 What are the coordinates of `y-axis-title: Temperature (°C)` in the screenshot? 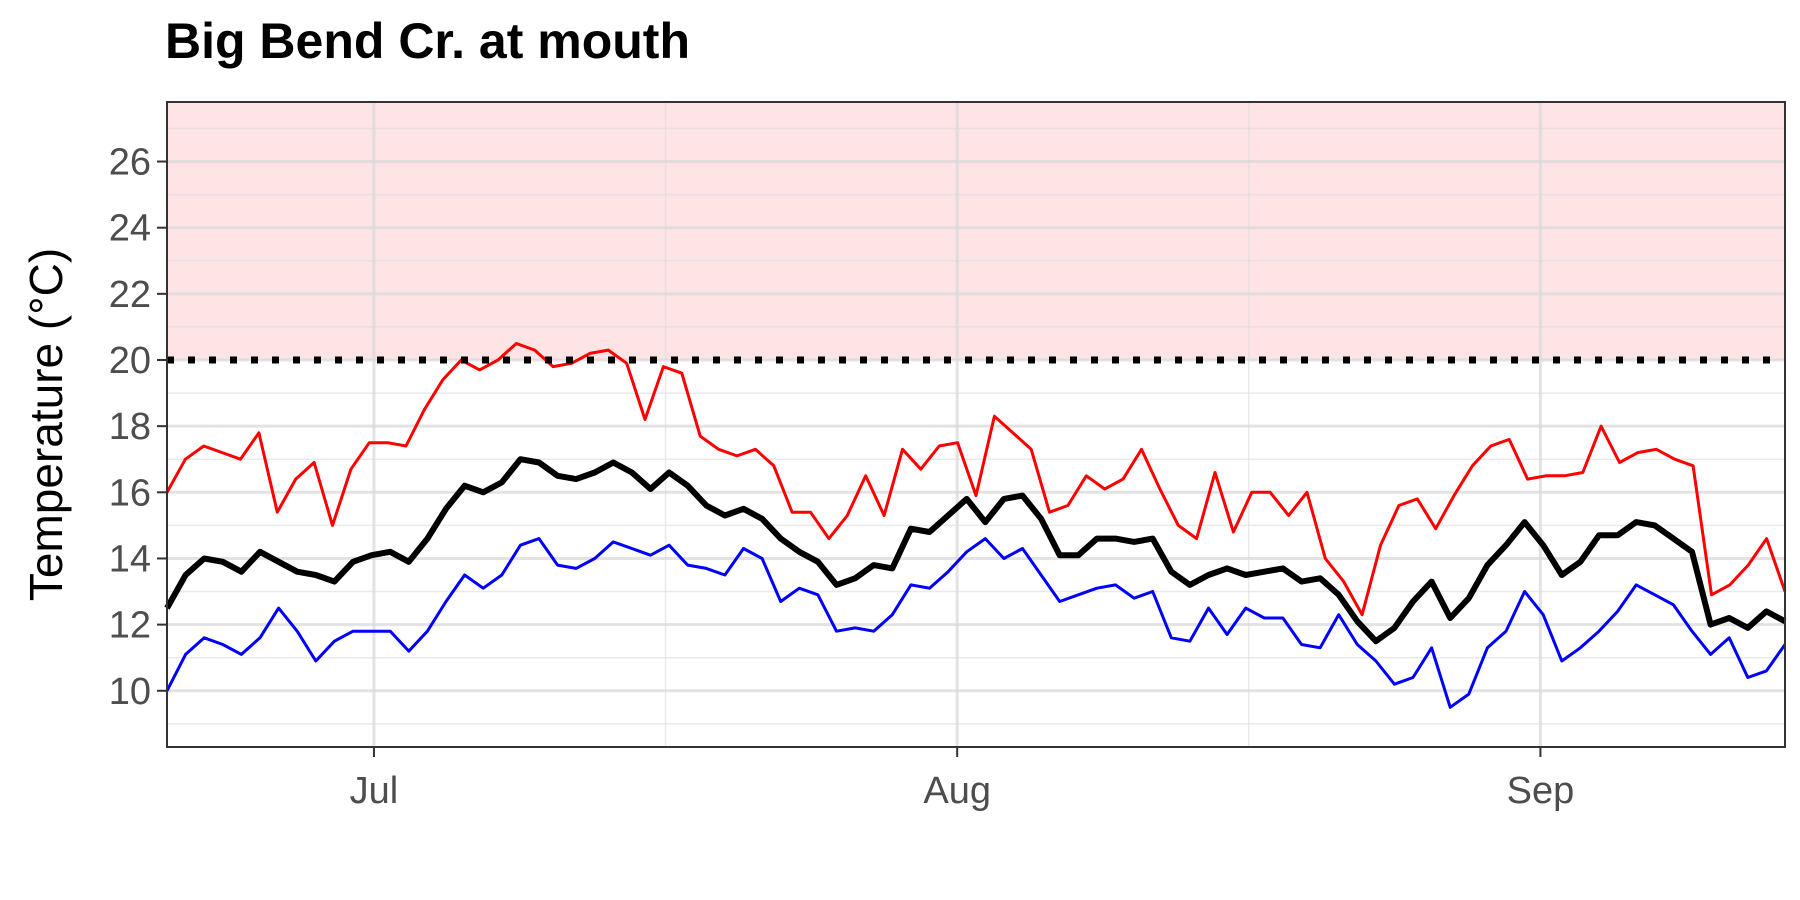 It's located at (46, 424).